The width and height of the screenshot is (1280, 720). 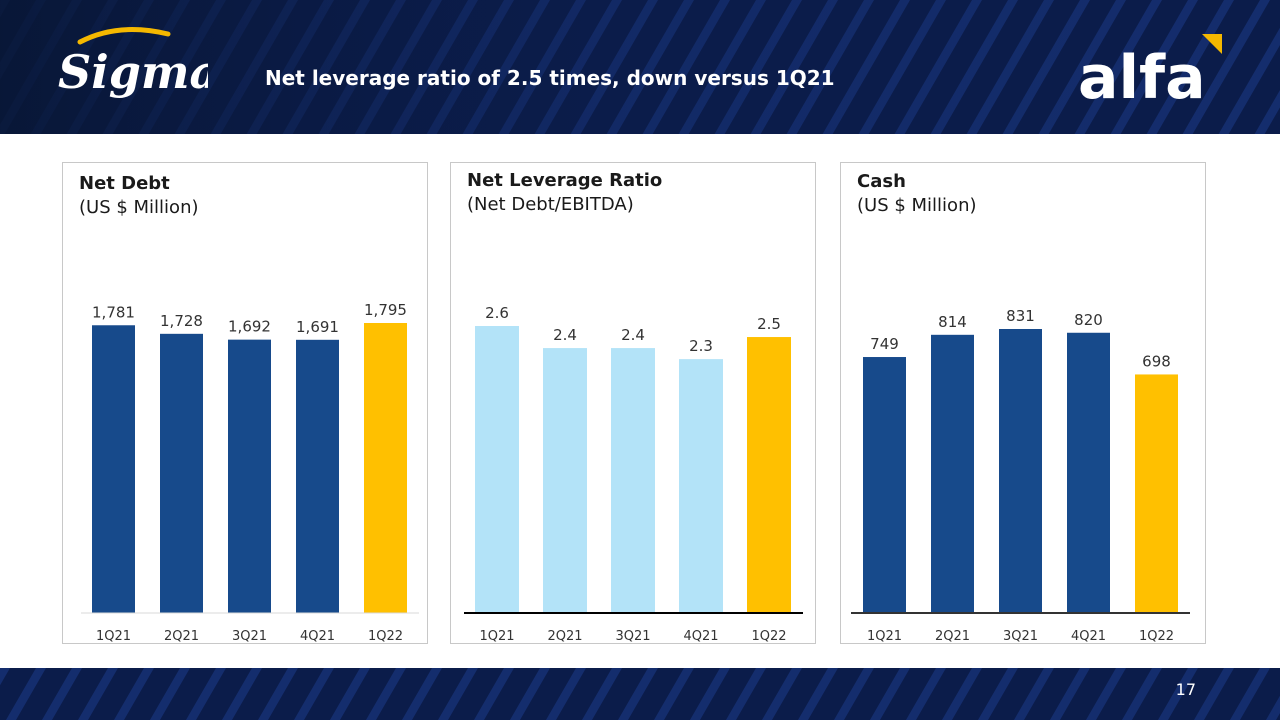 I want to click on net-leverage-bar-4q21, so click(x=701, y=486).